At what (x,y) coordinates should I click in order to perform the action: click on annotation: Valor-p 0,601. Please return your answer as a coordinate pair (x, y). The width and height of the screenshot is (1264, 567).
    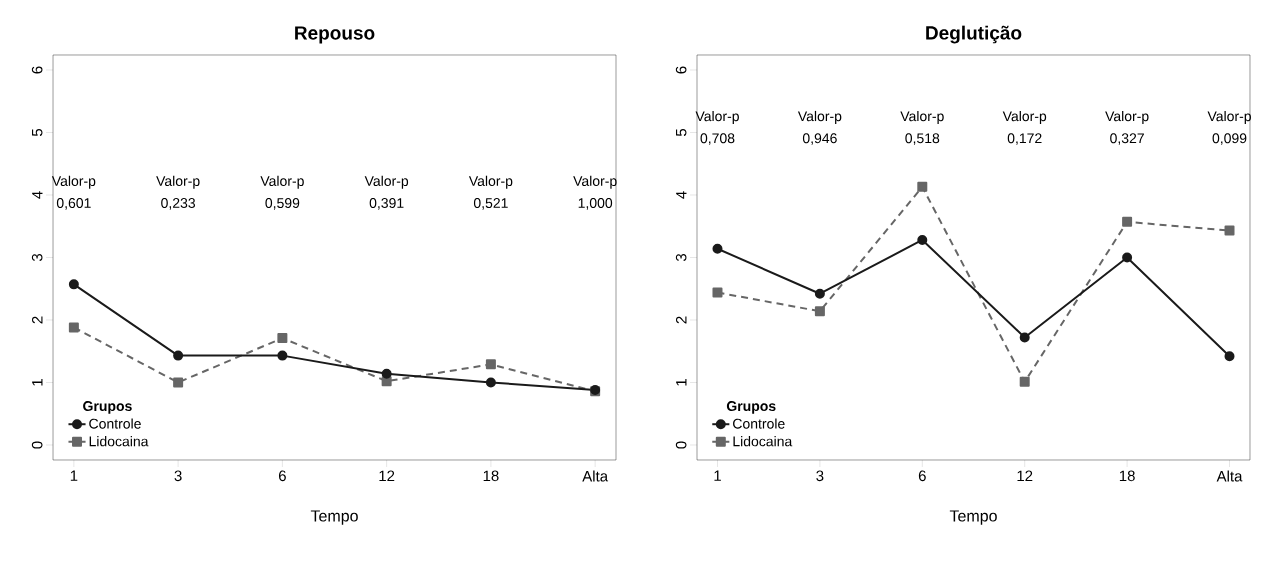
    Looking at the image, I should click on (73, 192).